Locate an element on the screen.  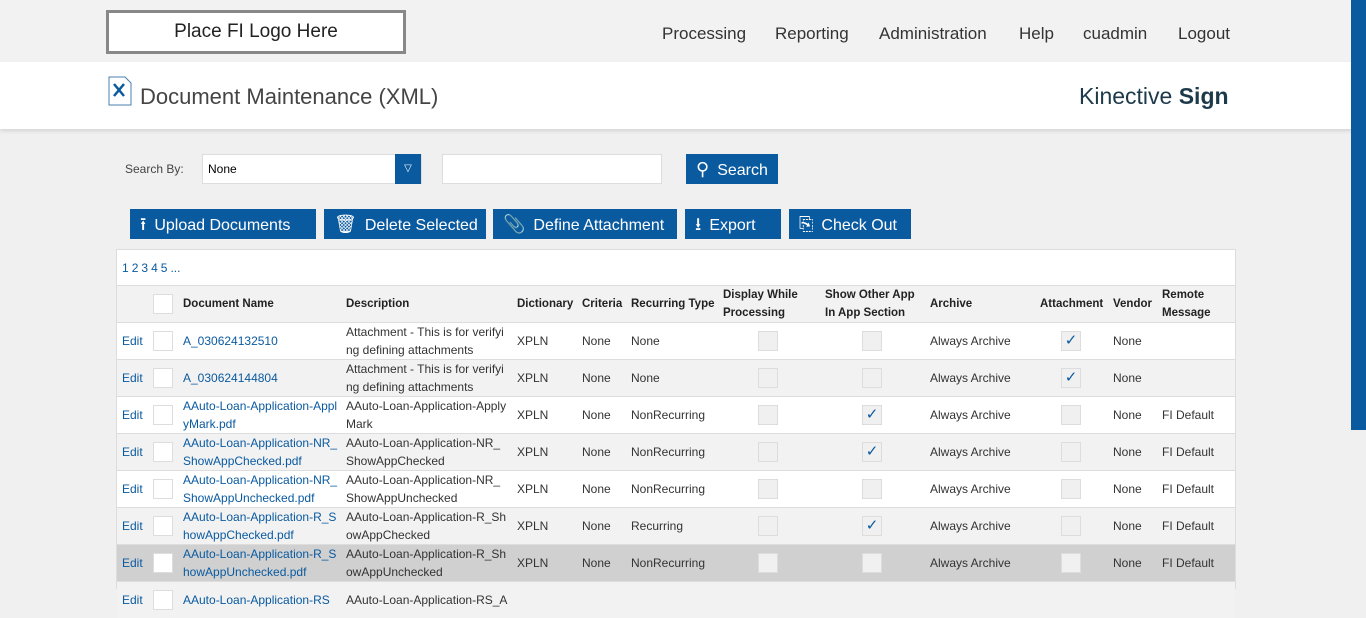
page-header is located at coordinates (683, 95).